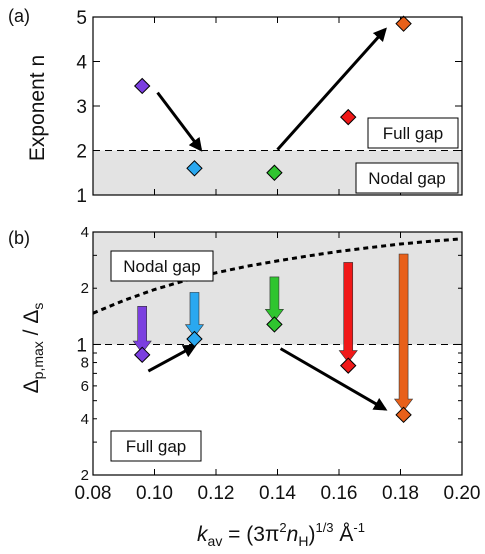 The image size is (485, 554). I want to click on x-tick-label: 0.14, so click(277, 493).